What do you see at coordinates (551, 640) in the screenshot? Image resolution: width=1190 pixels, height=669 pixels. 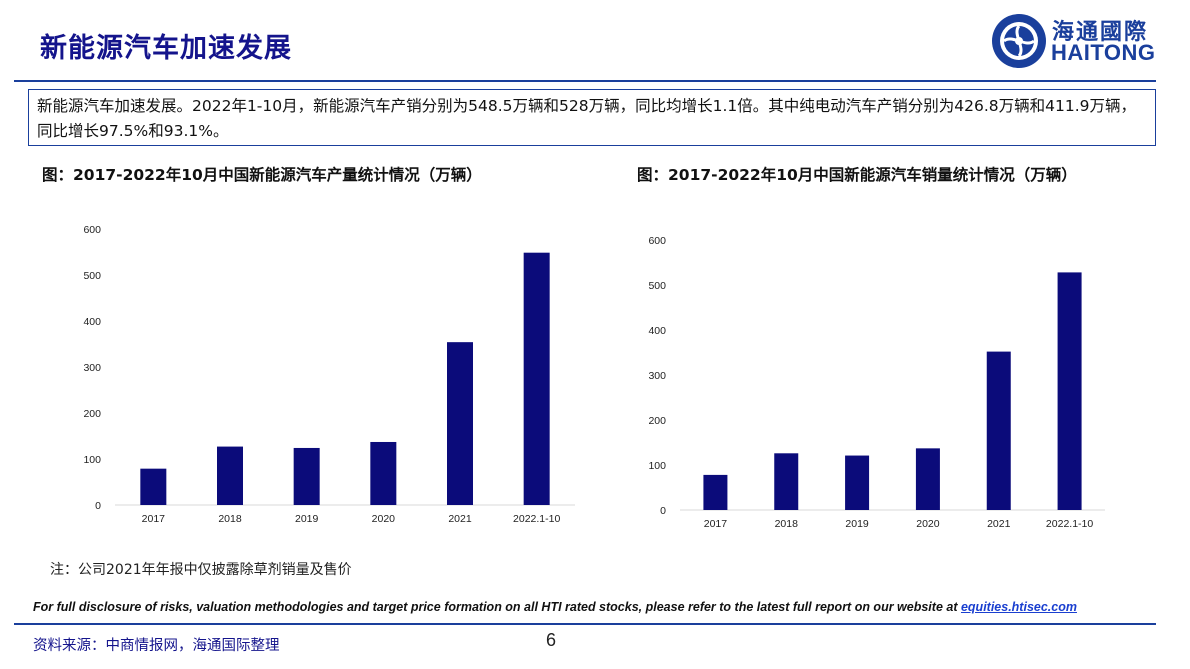 I see `page-number: 6` at bounding box center [551, 640].